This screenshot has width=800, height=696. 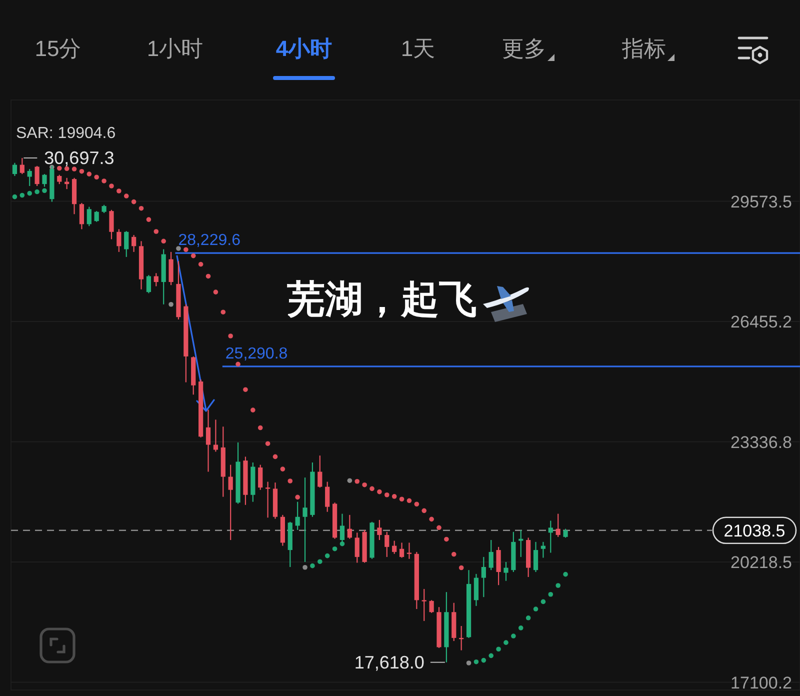 I want to click on y-tick-label: 26455.2, so click(x=761, y=322).